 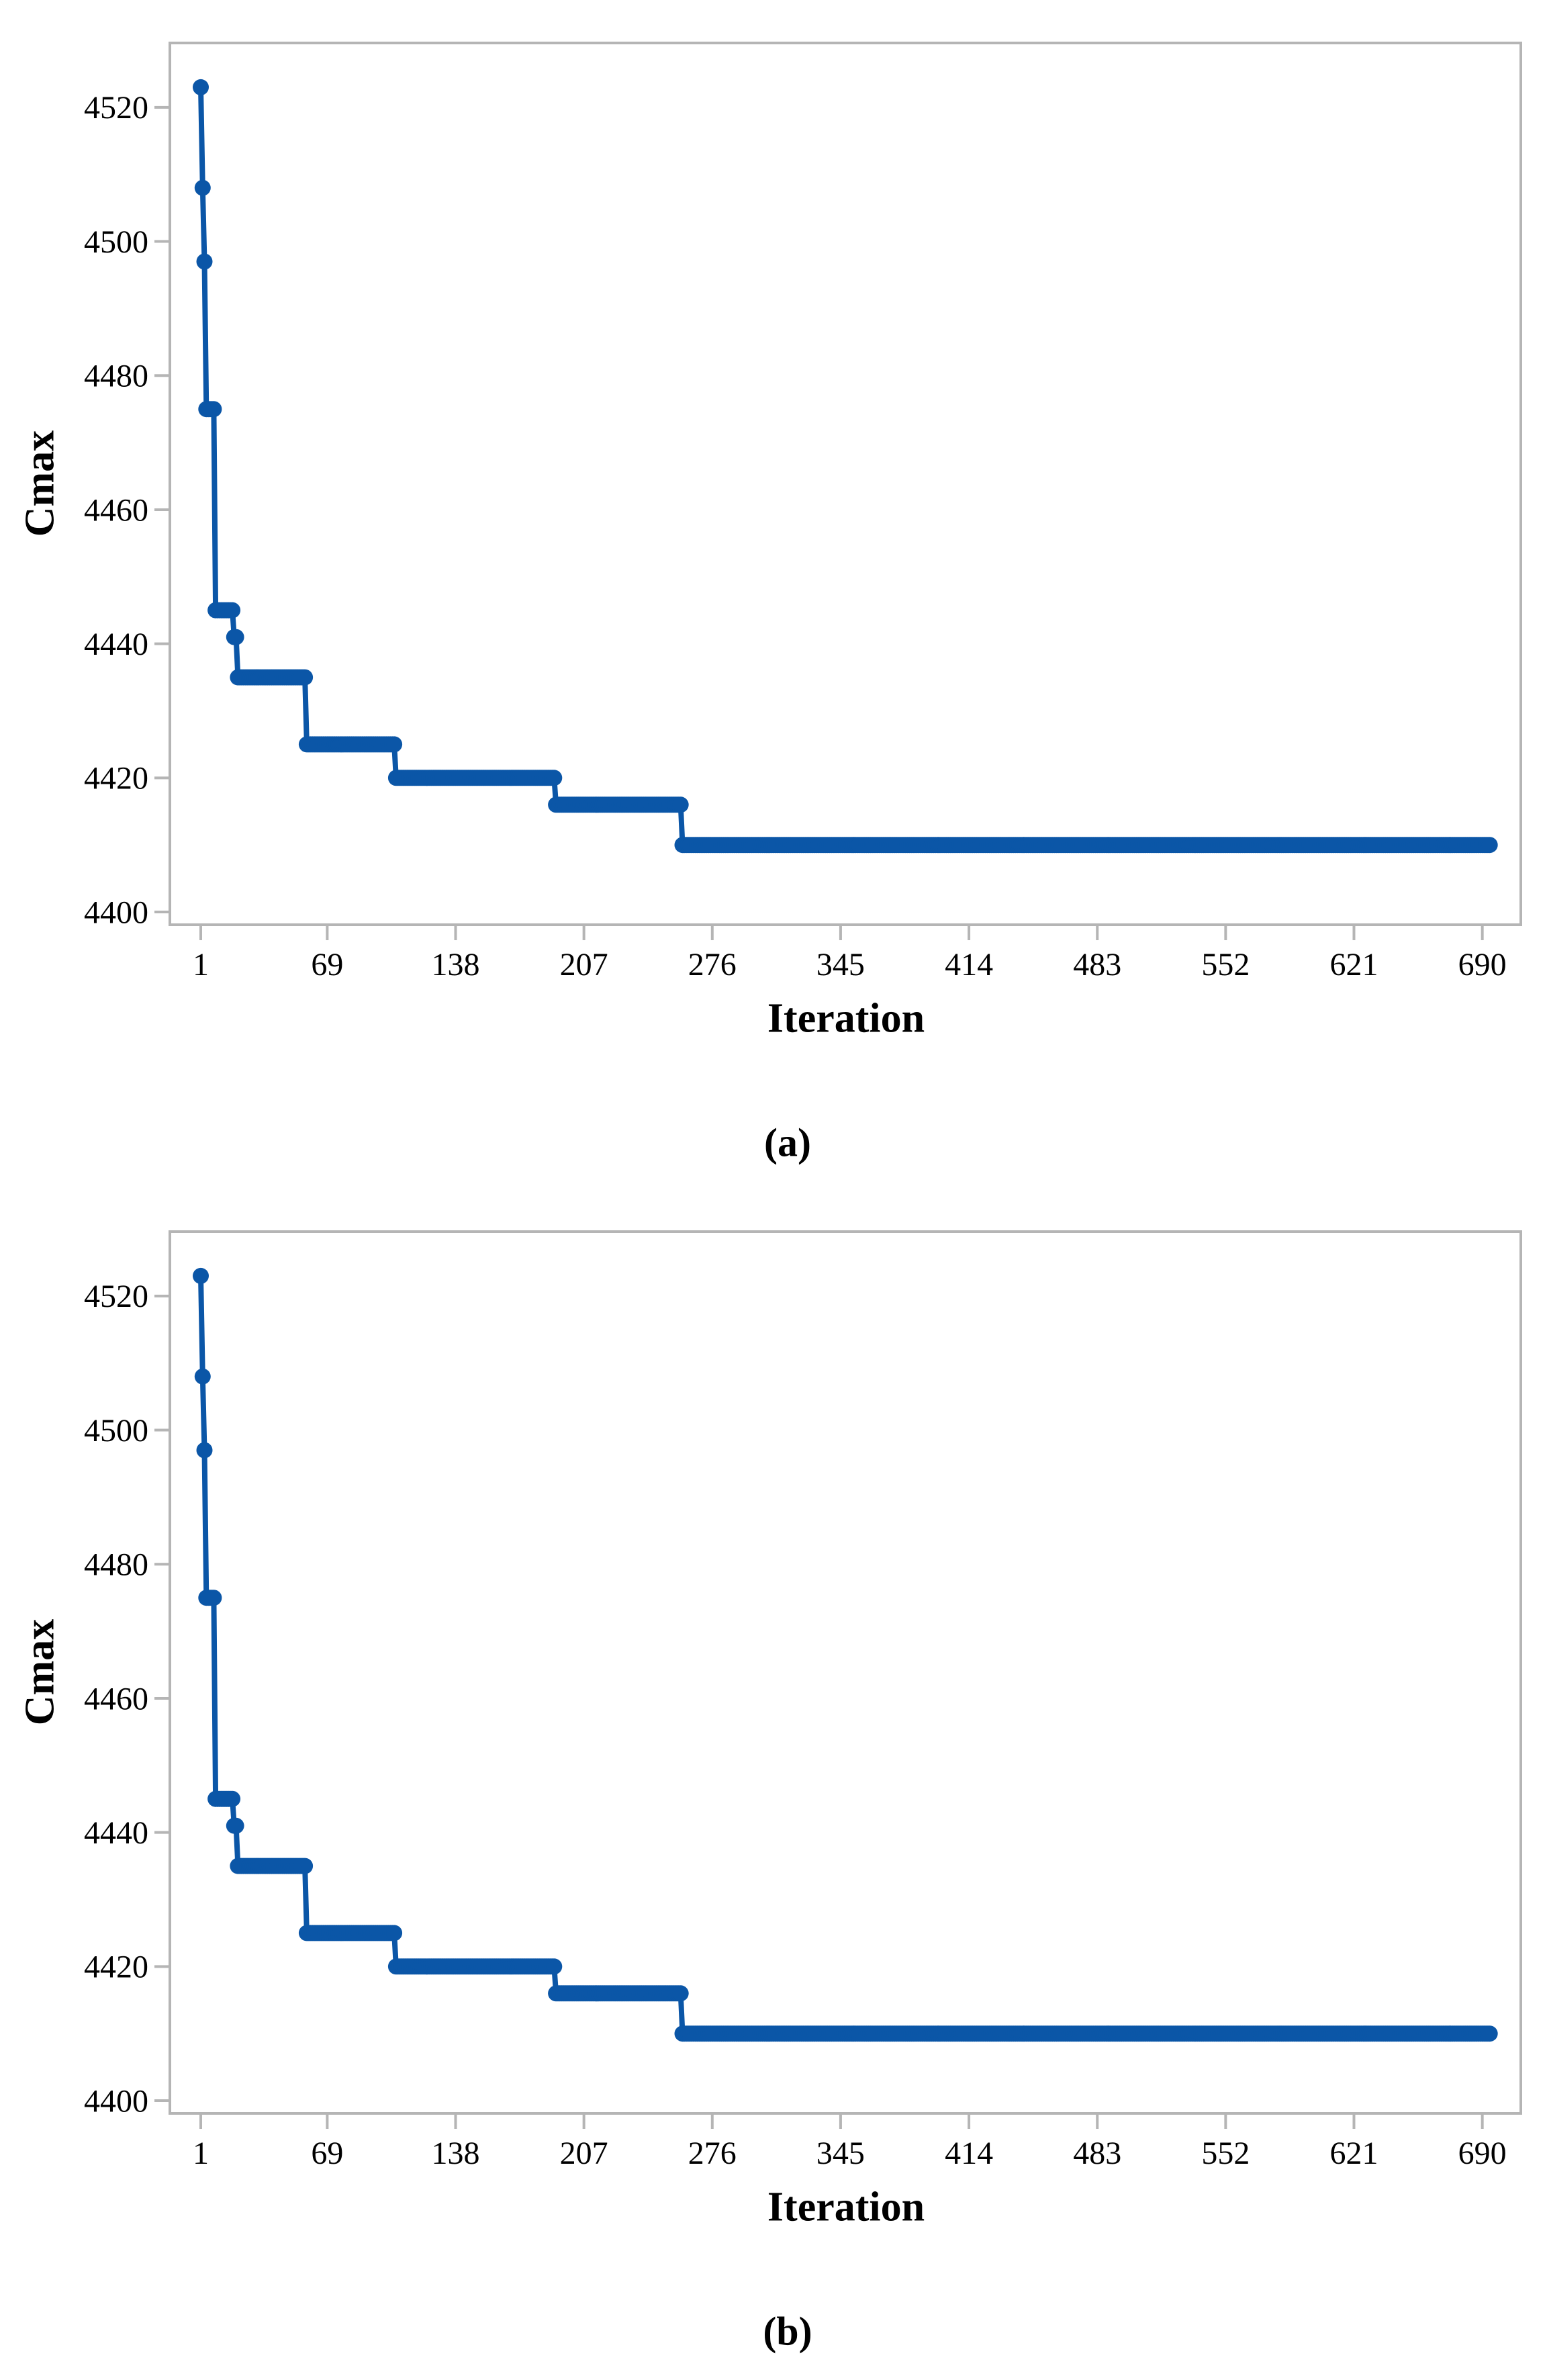 What do you see at coordinates (40, 1672) in the screenshot?
I see `chart-b-y-axis-title: Cmax` at bounding box center [40, 1672].